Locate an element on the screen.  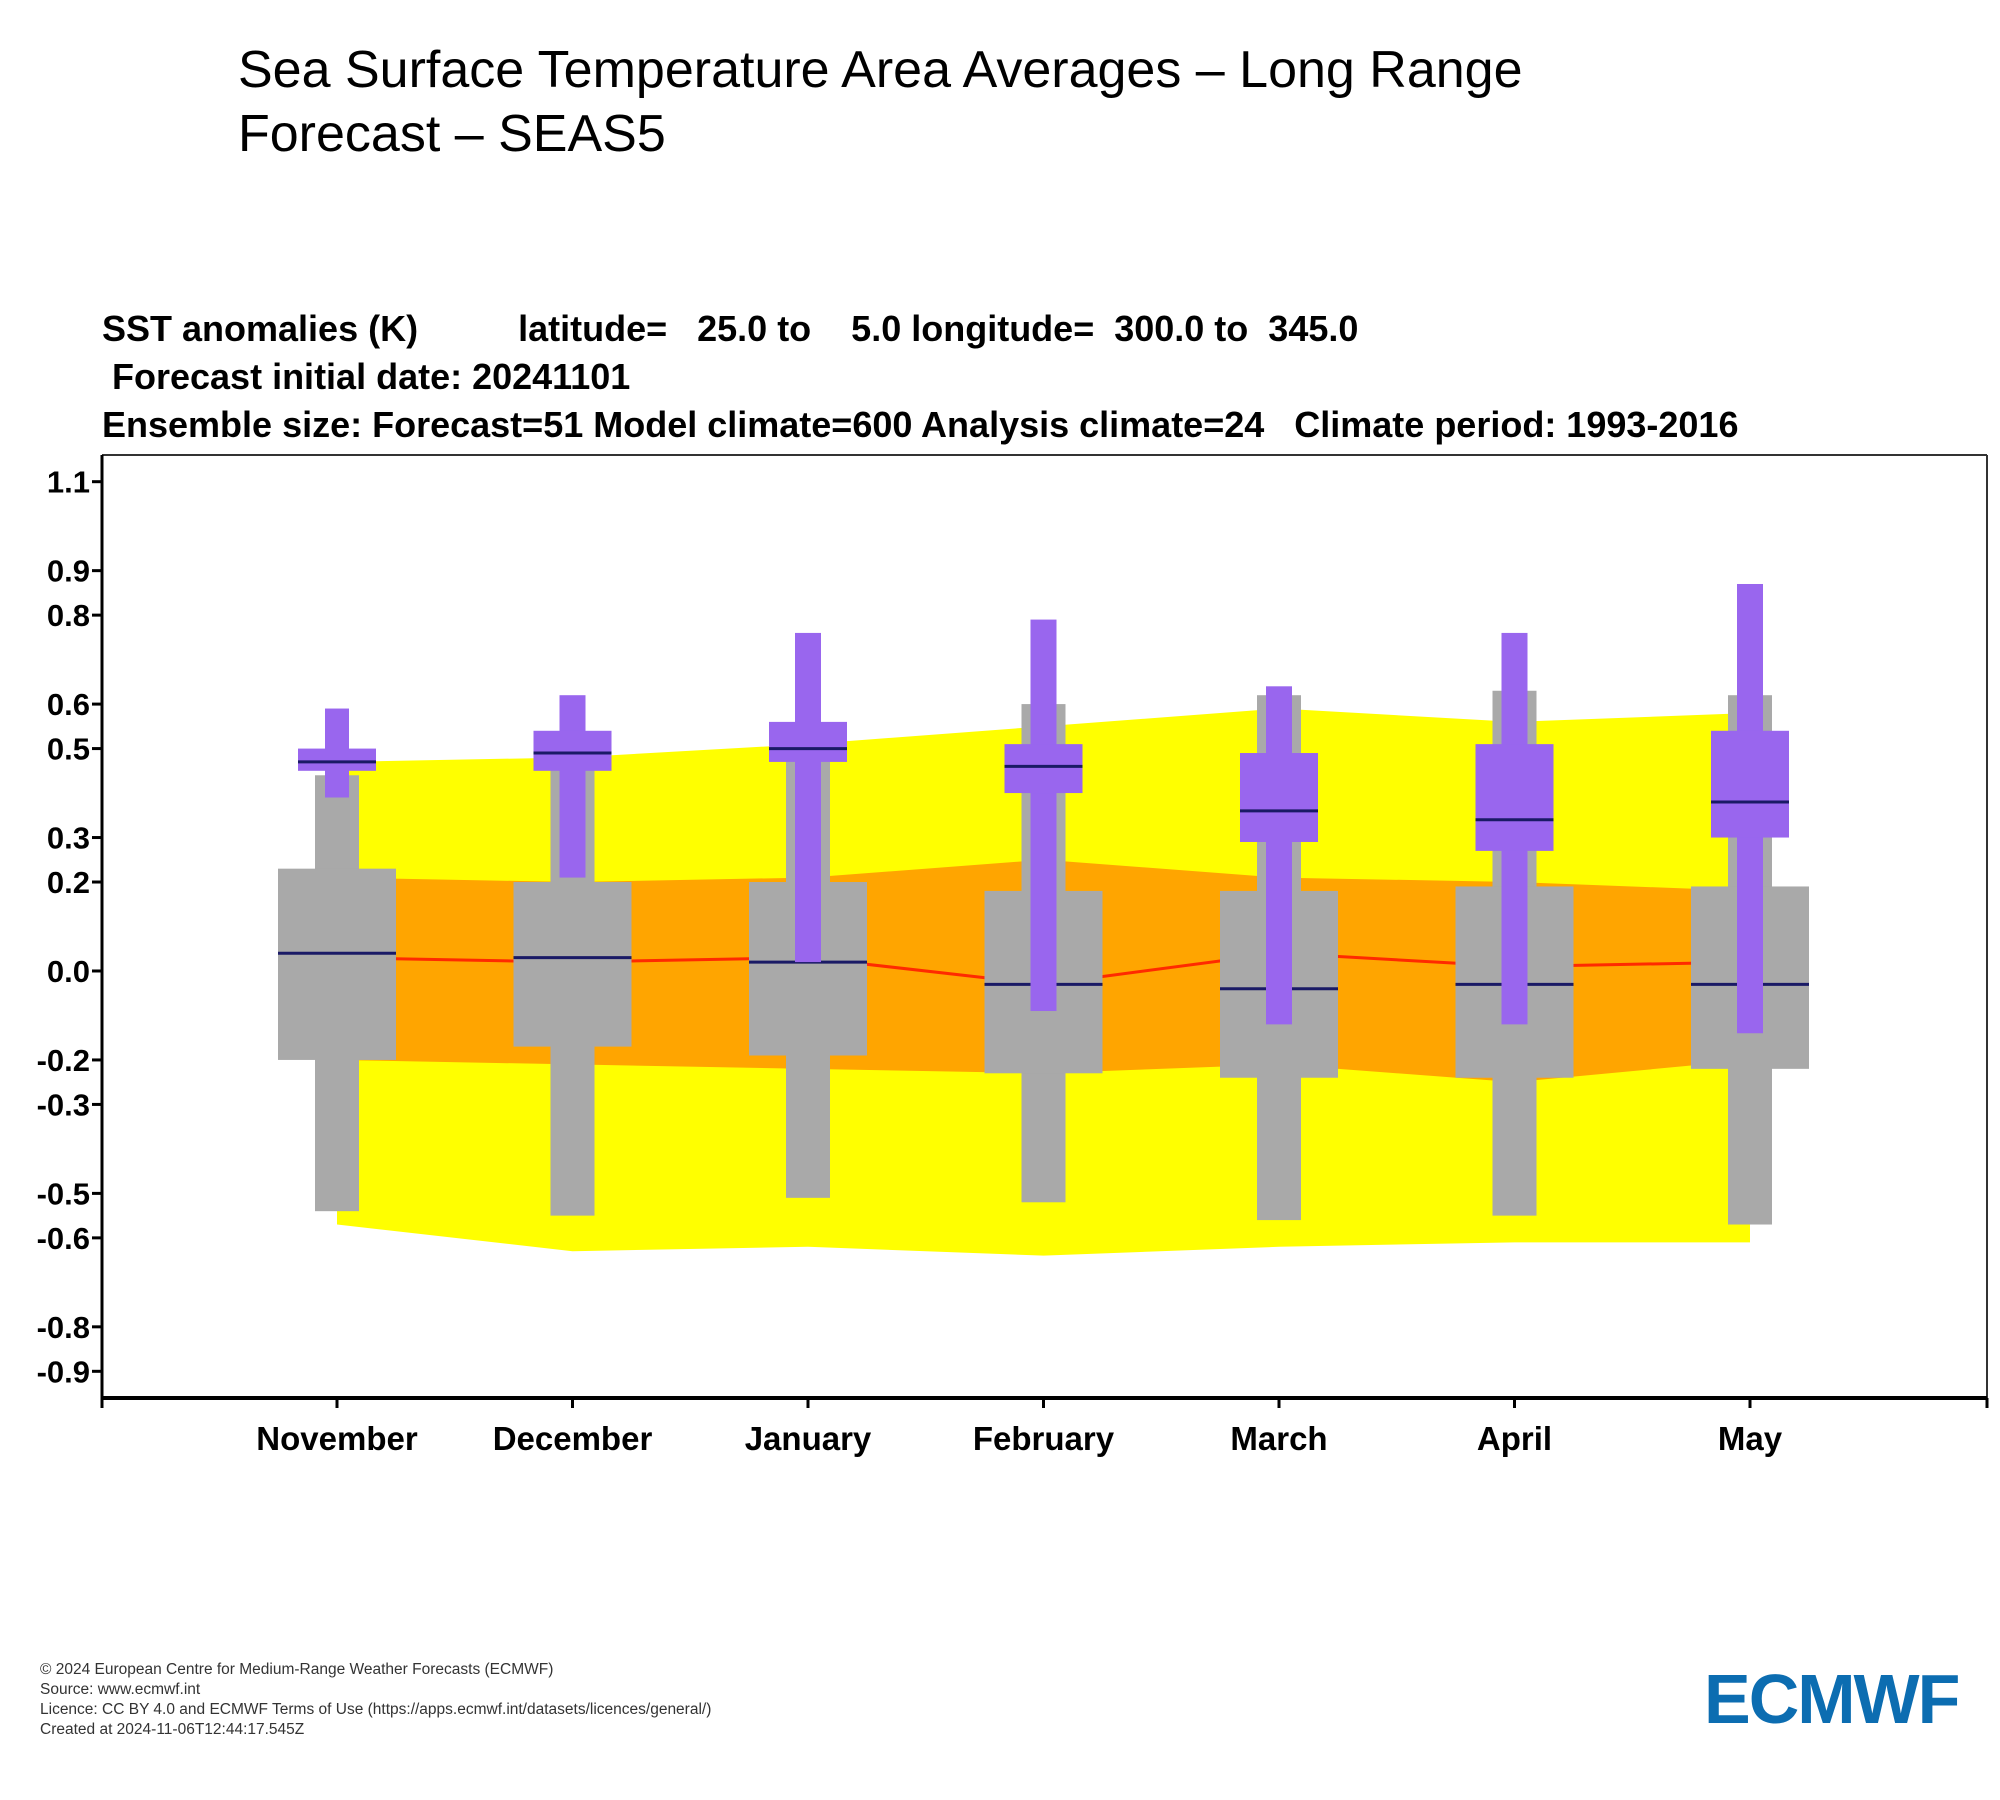
ecmwf-logo-icon is located at coordinates (1653, 1699).